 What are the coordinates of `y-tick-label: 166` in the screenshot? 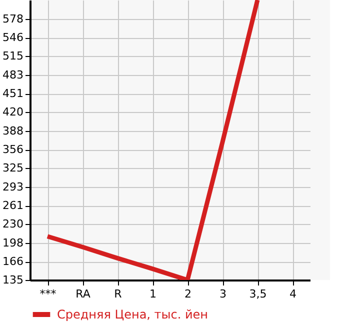 It's located at (13, 261).